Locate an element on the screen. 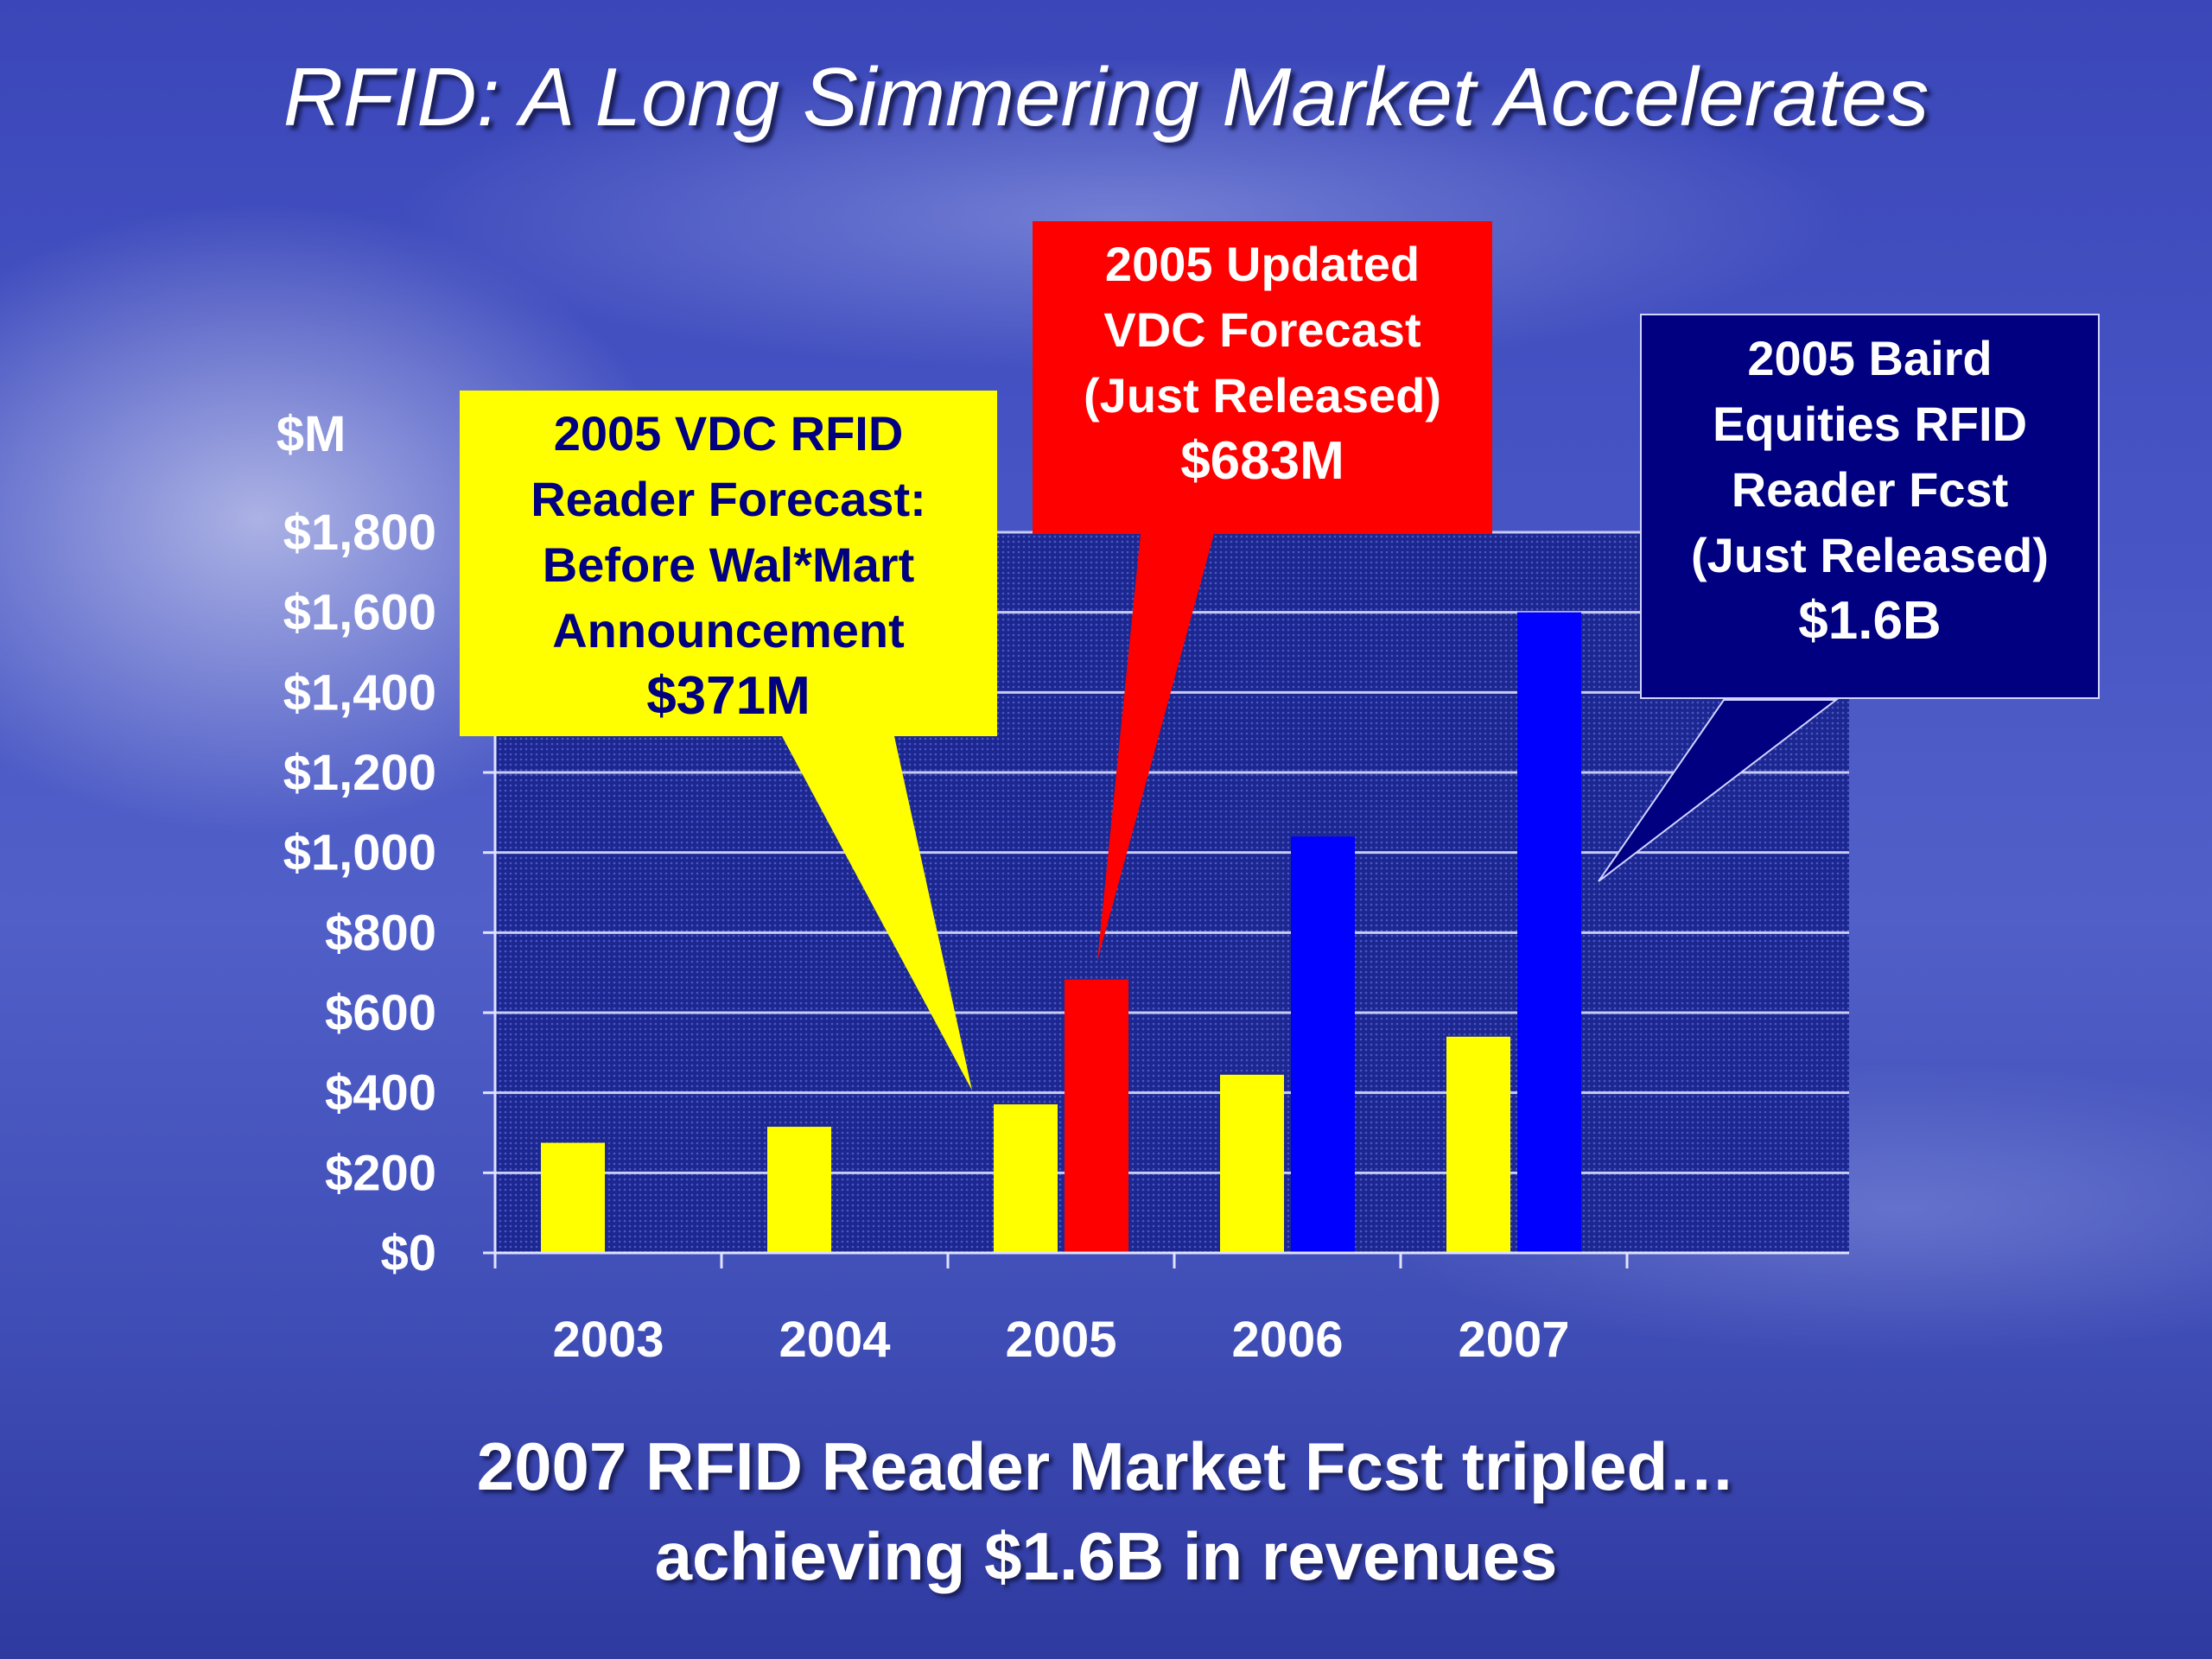 The image size is (2212, 1659). x-tick-label: 2004 is located at coordinates (834, 1340).